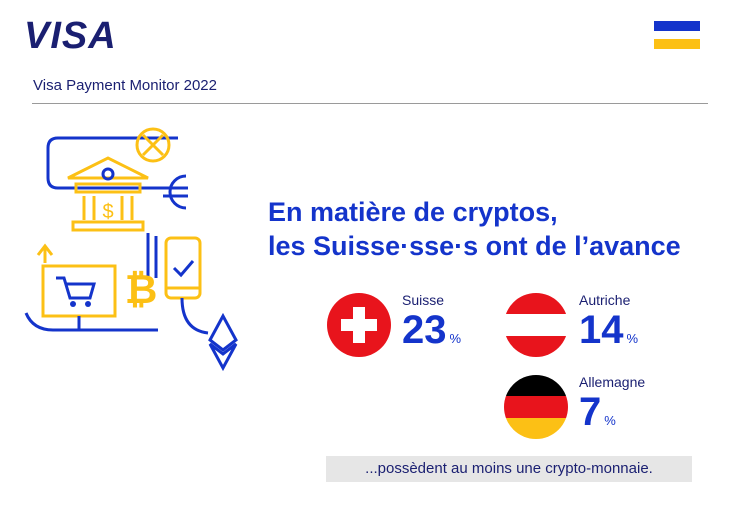 The height and width of the screenshot is (512, 746). I want to click on country-label: Suisse, so click(423, 300).